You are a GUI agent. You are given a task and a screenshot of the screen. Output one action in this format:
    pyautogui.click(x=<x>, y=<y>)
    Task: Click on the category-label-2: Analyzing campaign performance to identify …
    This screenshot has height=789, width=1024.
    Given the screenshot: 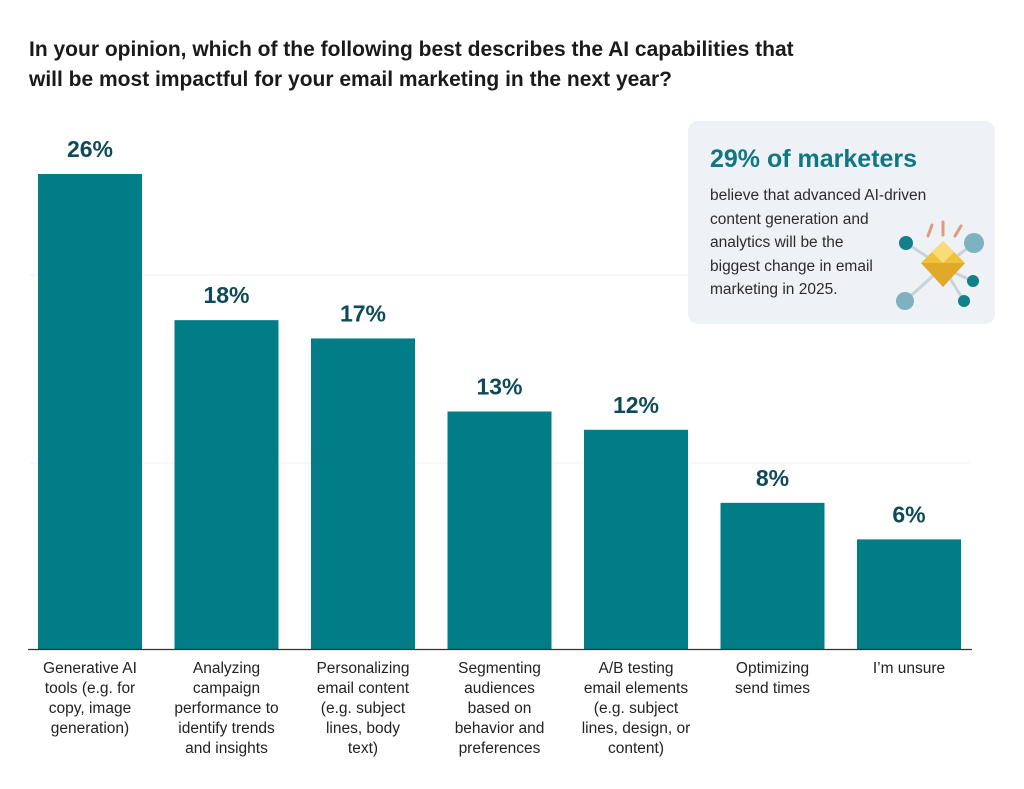 What is the action you would take?
    pyautogui.click(x=226, y=708)
    